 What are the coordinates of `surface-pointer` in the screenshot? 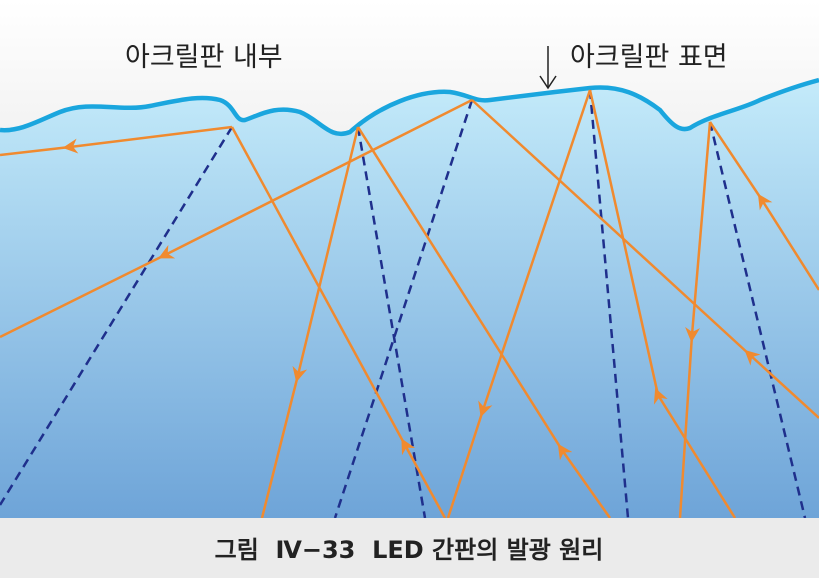 It's located at (548, 68).